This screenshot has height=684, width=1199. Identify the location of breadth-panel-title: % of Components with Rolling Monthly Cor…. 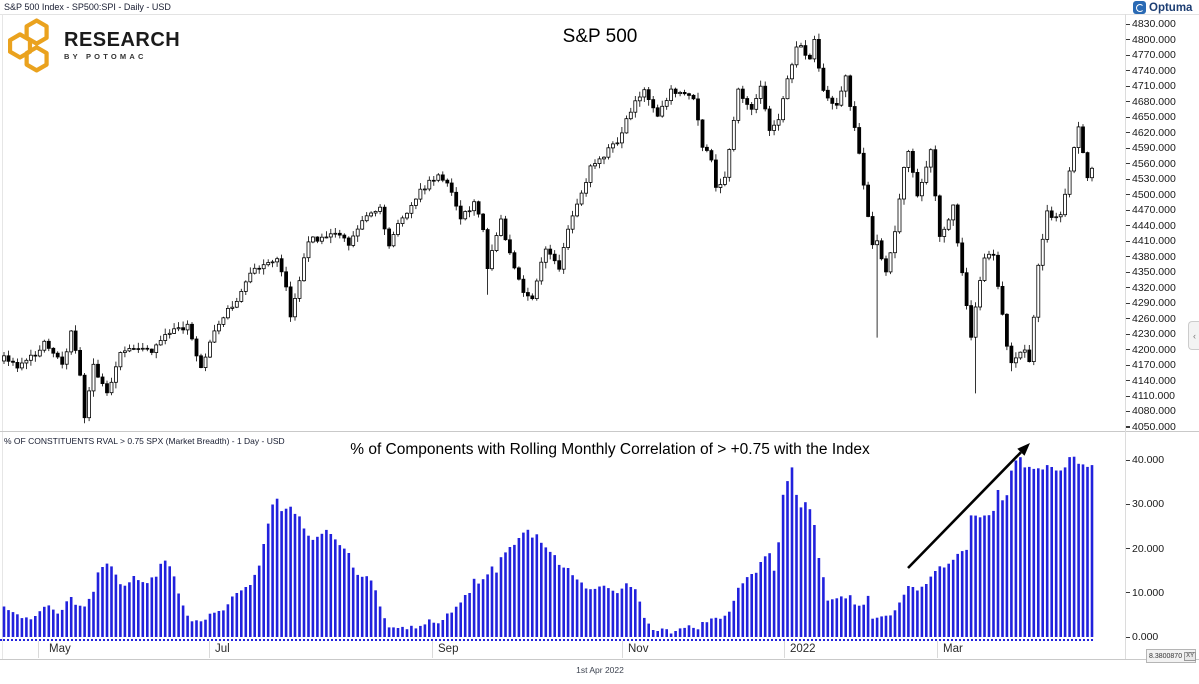
(610, 449).